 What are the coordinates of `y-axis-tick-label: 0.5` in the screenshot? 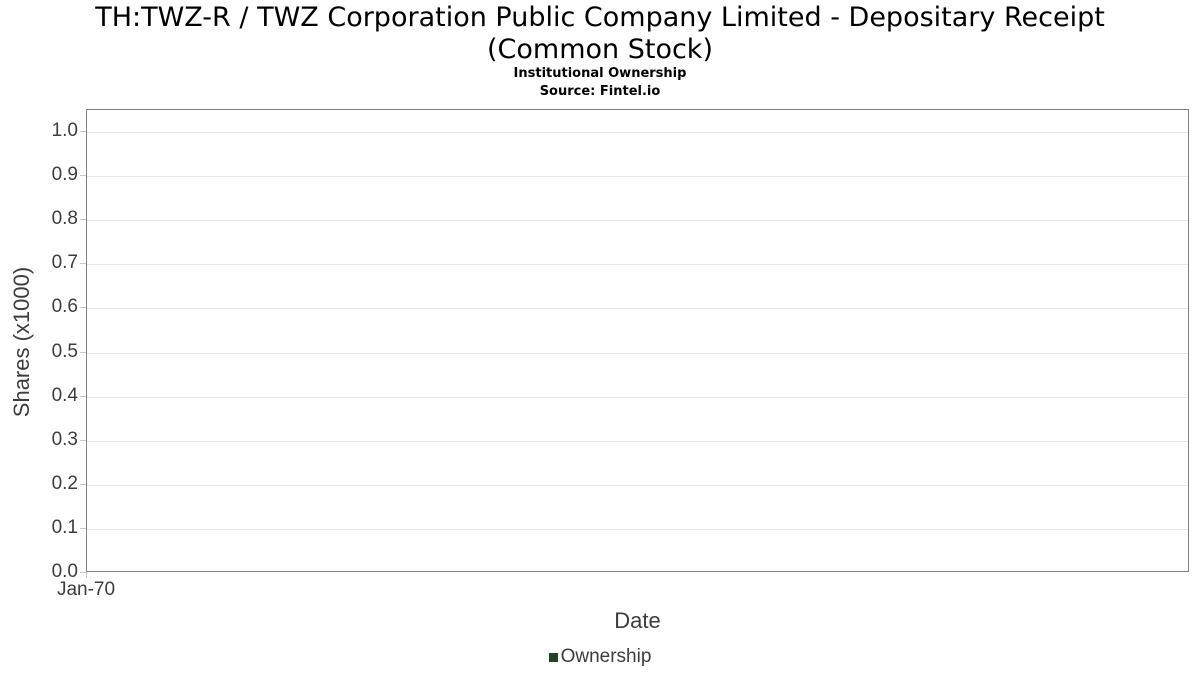 It's located at (64, 351).